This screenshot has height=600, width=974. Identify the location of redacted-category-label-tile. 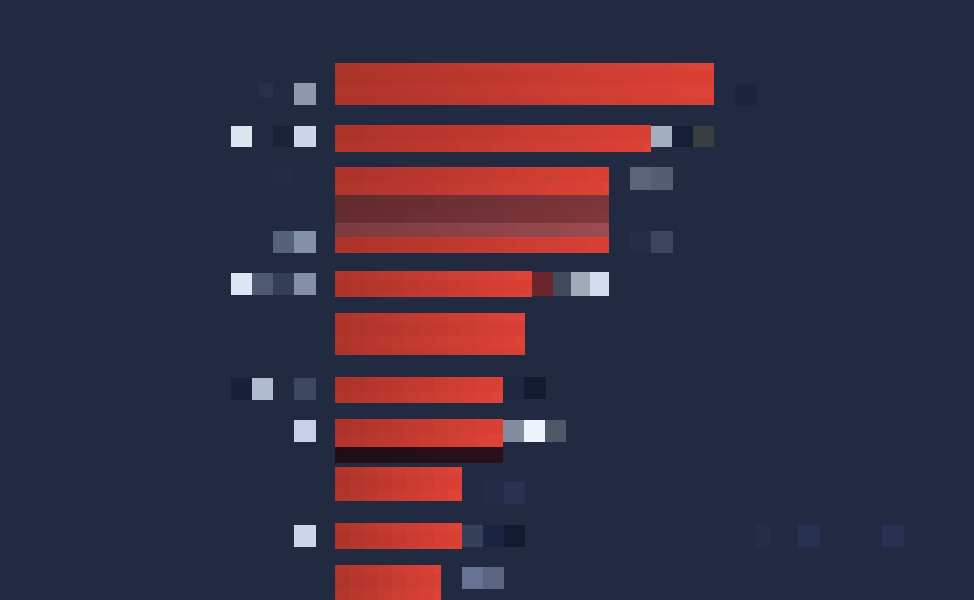
(305, 242).